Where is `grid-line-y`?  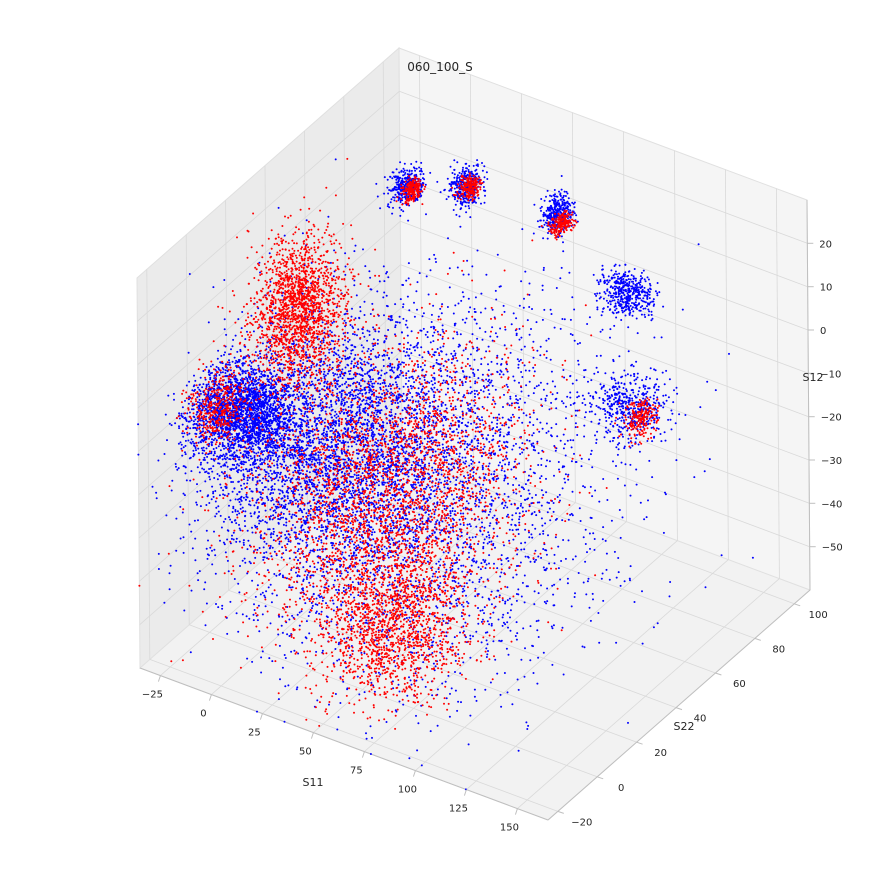 grid-line-y is located at coordinates (511, 597).